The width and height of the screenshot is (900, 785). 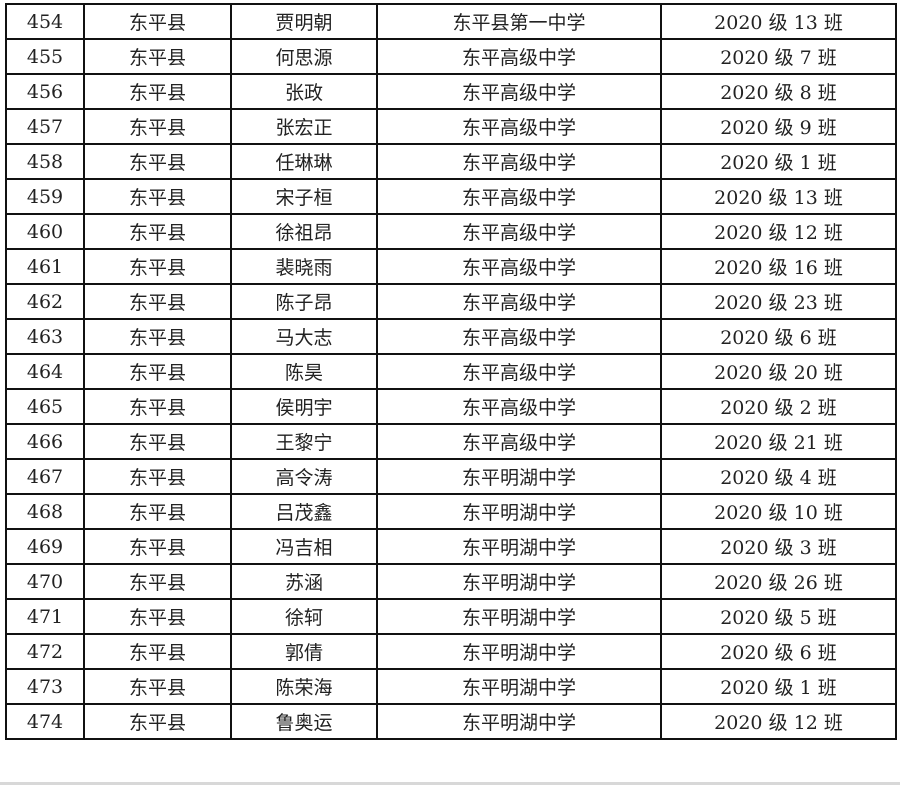 What do you see at coordinates (304, 651) in the screenshot?
I see `student-name-cell: 郭倩` at bounding box center [304, 651].